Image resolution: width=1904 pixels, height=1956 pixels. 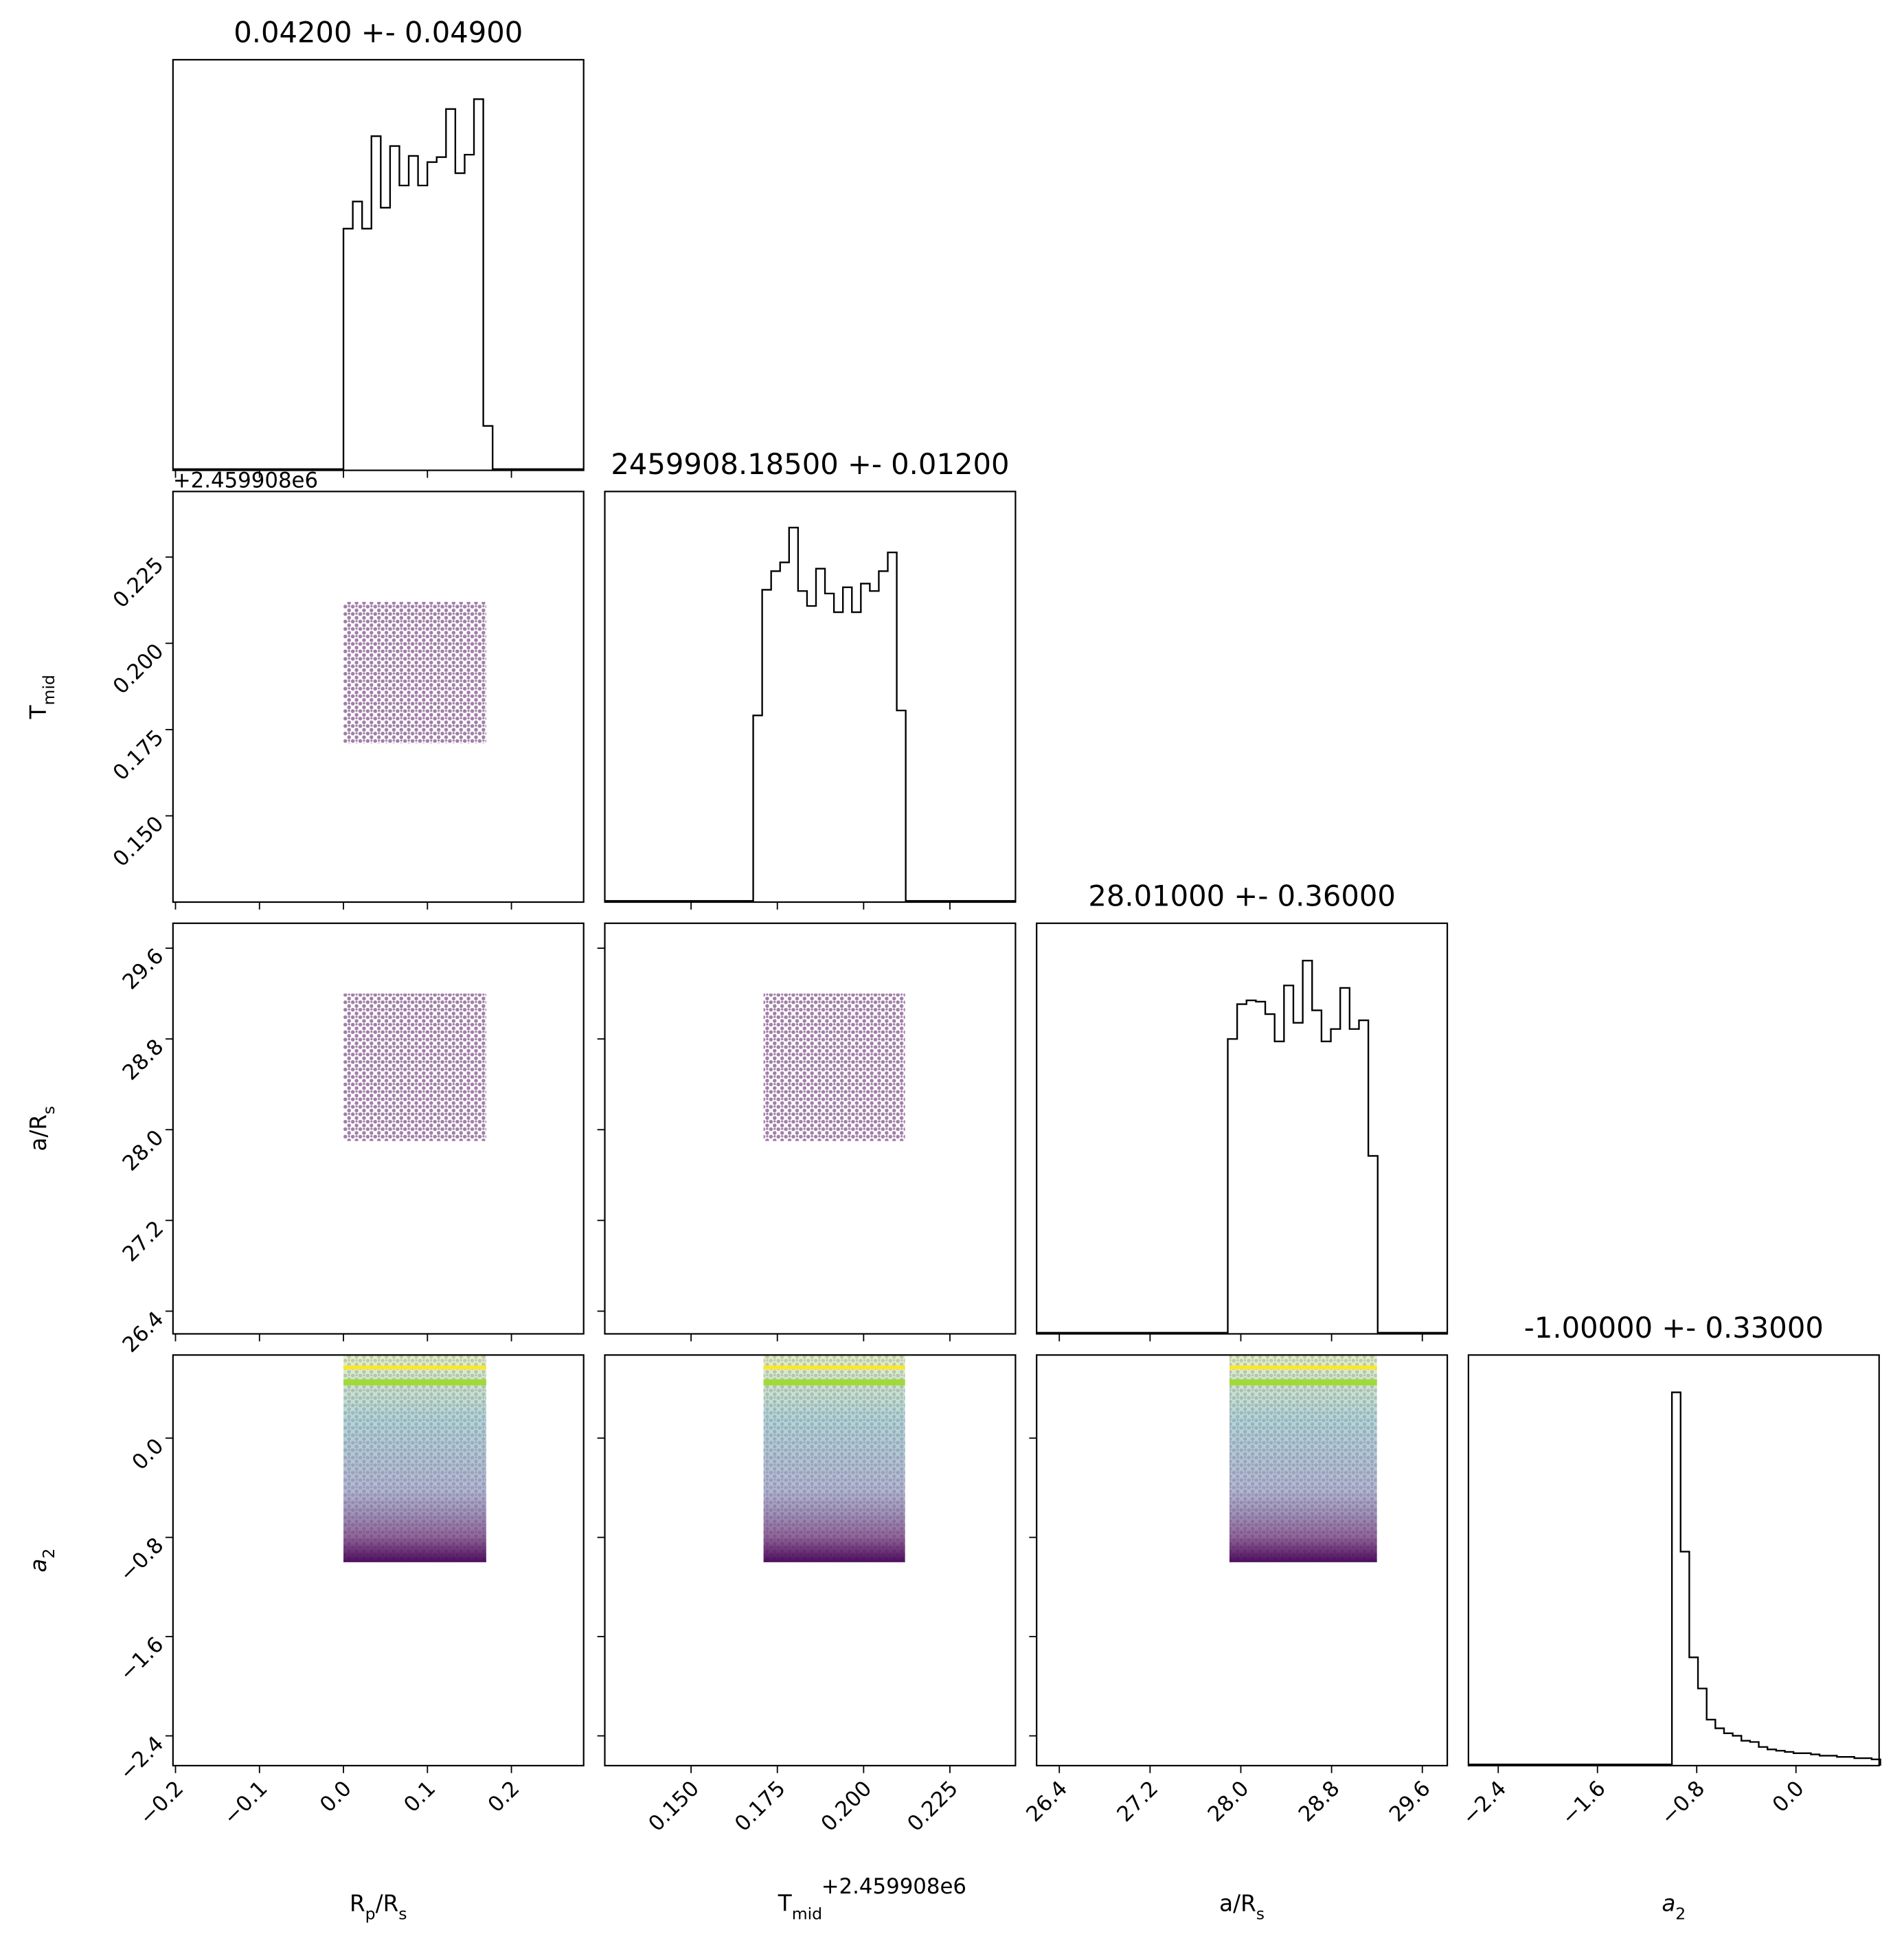 I want to click on x-tick-label: −1.6, so click(x=1583, y=1803).